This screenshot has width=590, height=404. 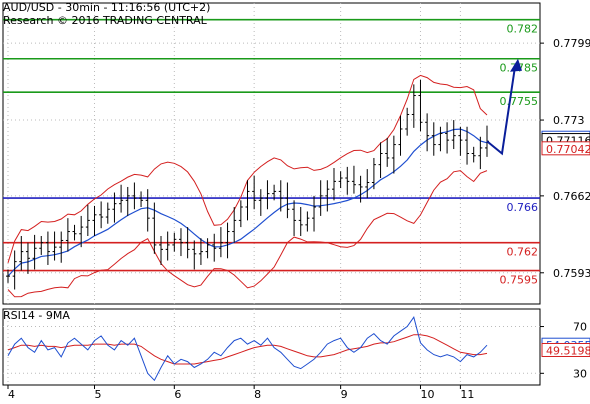 I want to click on price-tag-label: 0.77042, so click(x=568, y=149).